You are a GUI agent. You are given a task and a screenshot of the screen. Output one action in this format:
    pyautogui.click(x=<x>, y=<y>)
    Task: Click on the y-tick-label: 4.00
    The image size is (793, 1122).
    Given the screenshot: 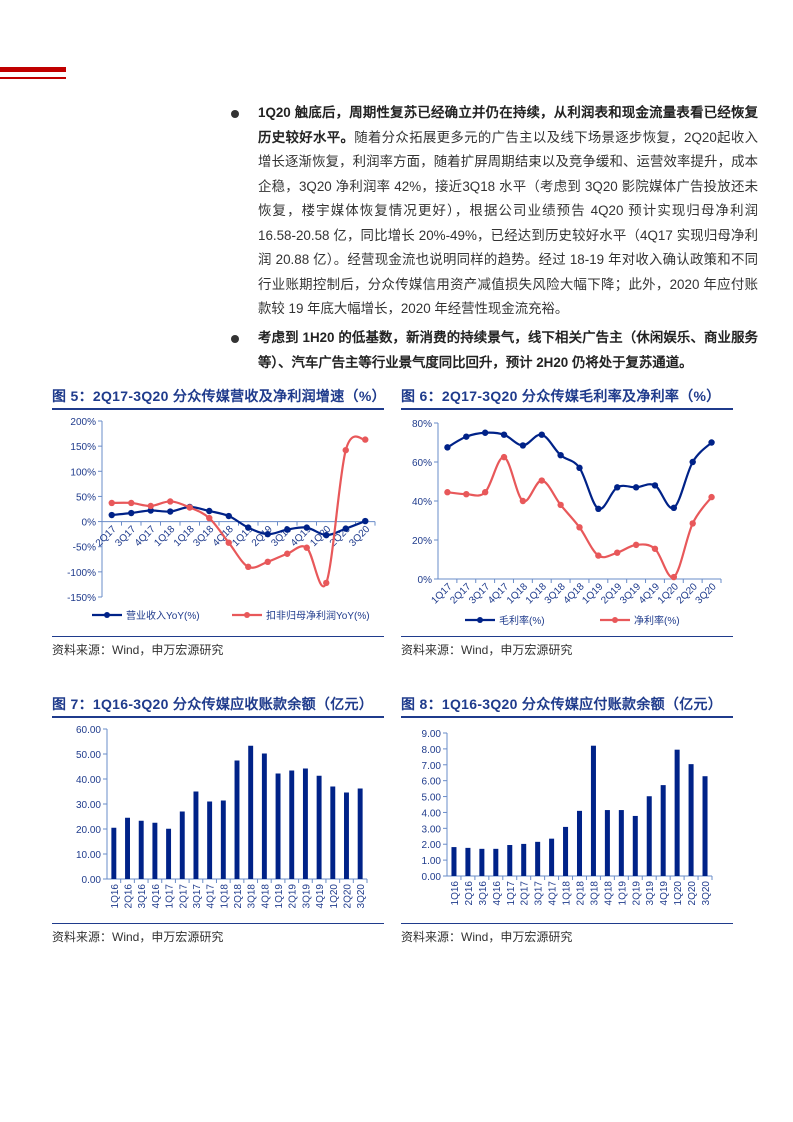 What is the action you would take?
    pyautogui.click(x=432, y=813)
    